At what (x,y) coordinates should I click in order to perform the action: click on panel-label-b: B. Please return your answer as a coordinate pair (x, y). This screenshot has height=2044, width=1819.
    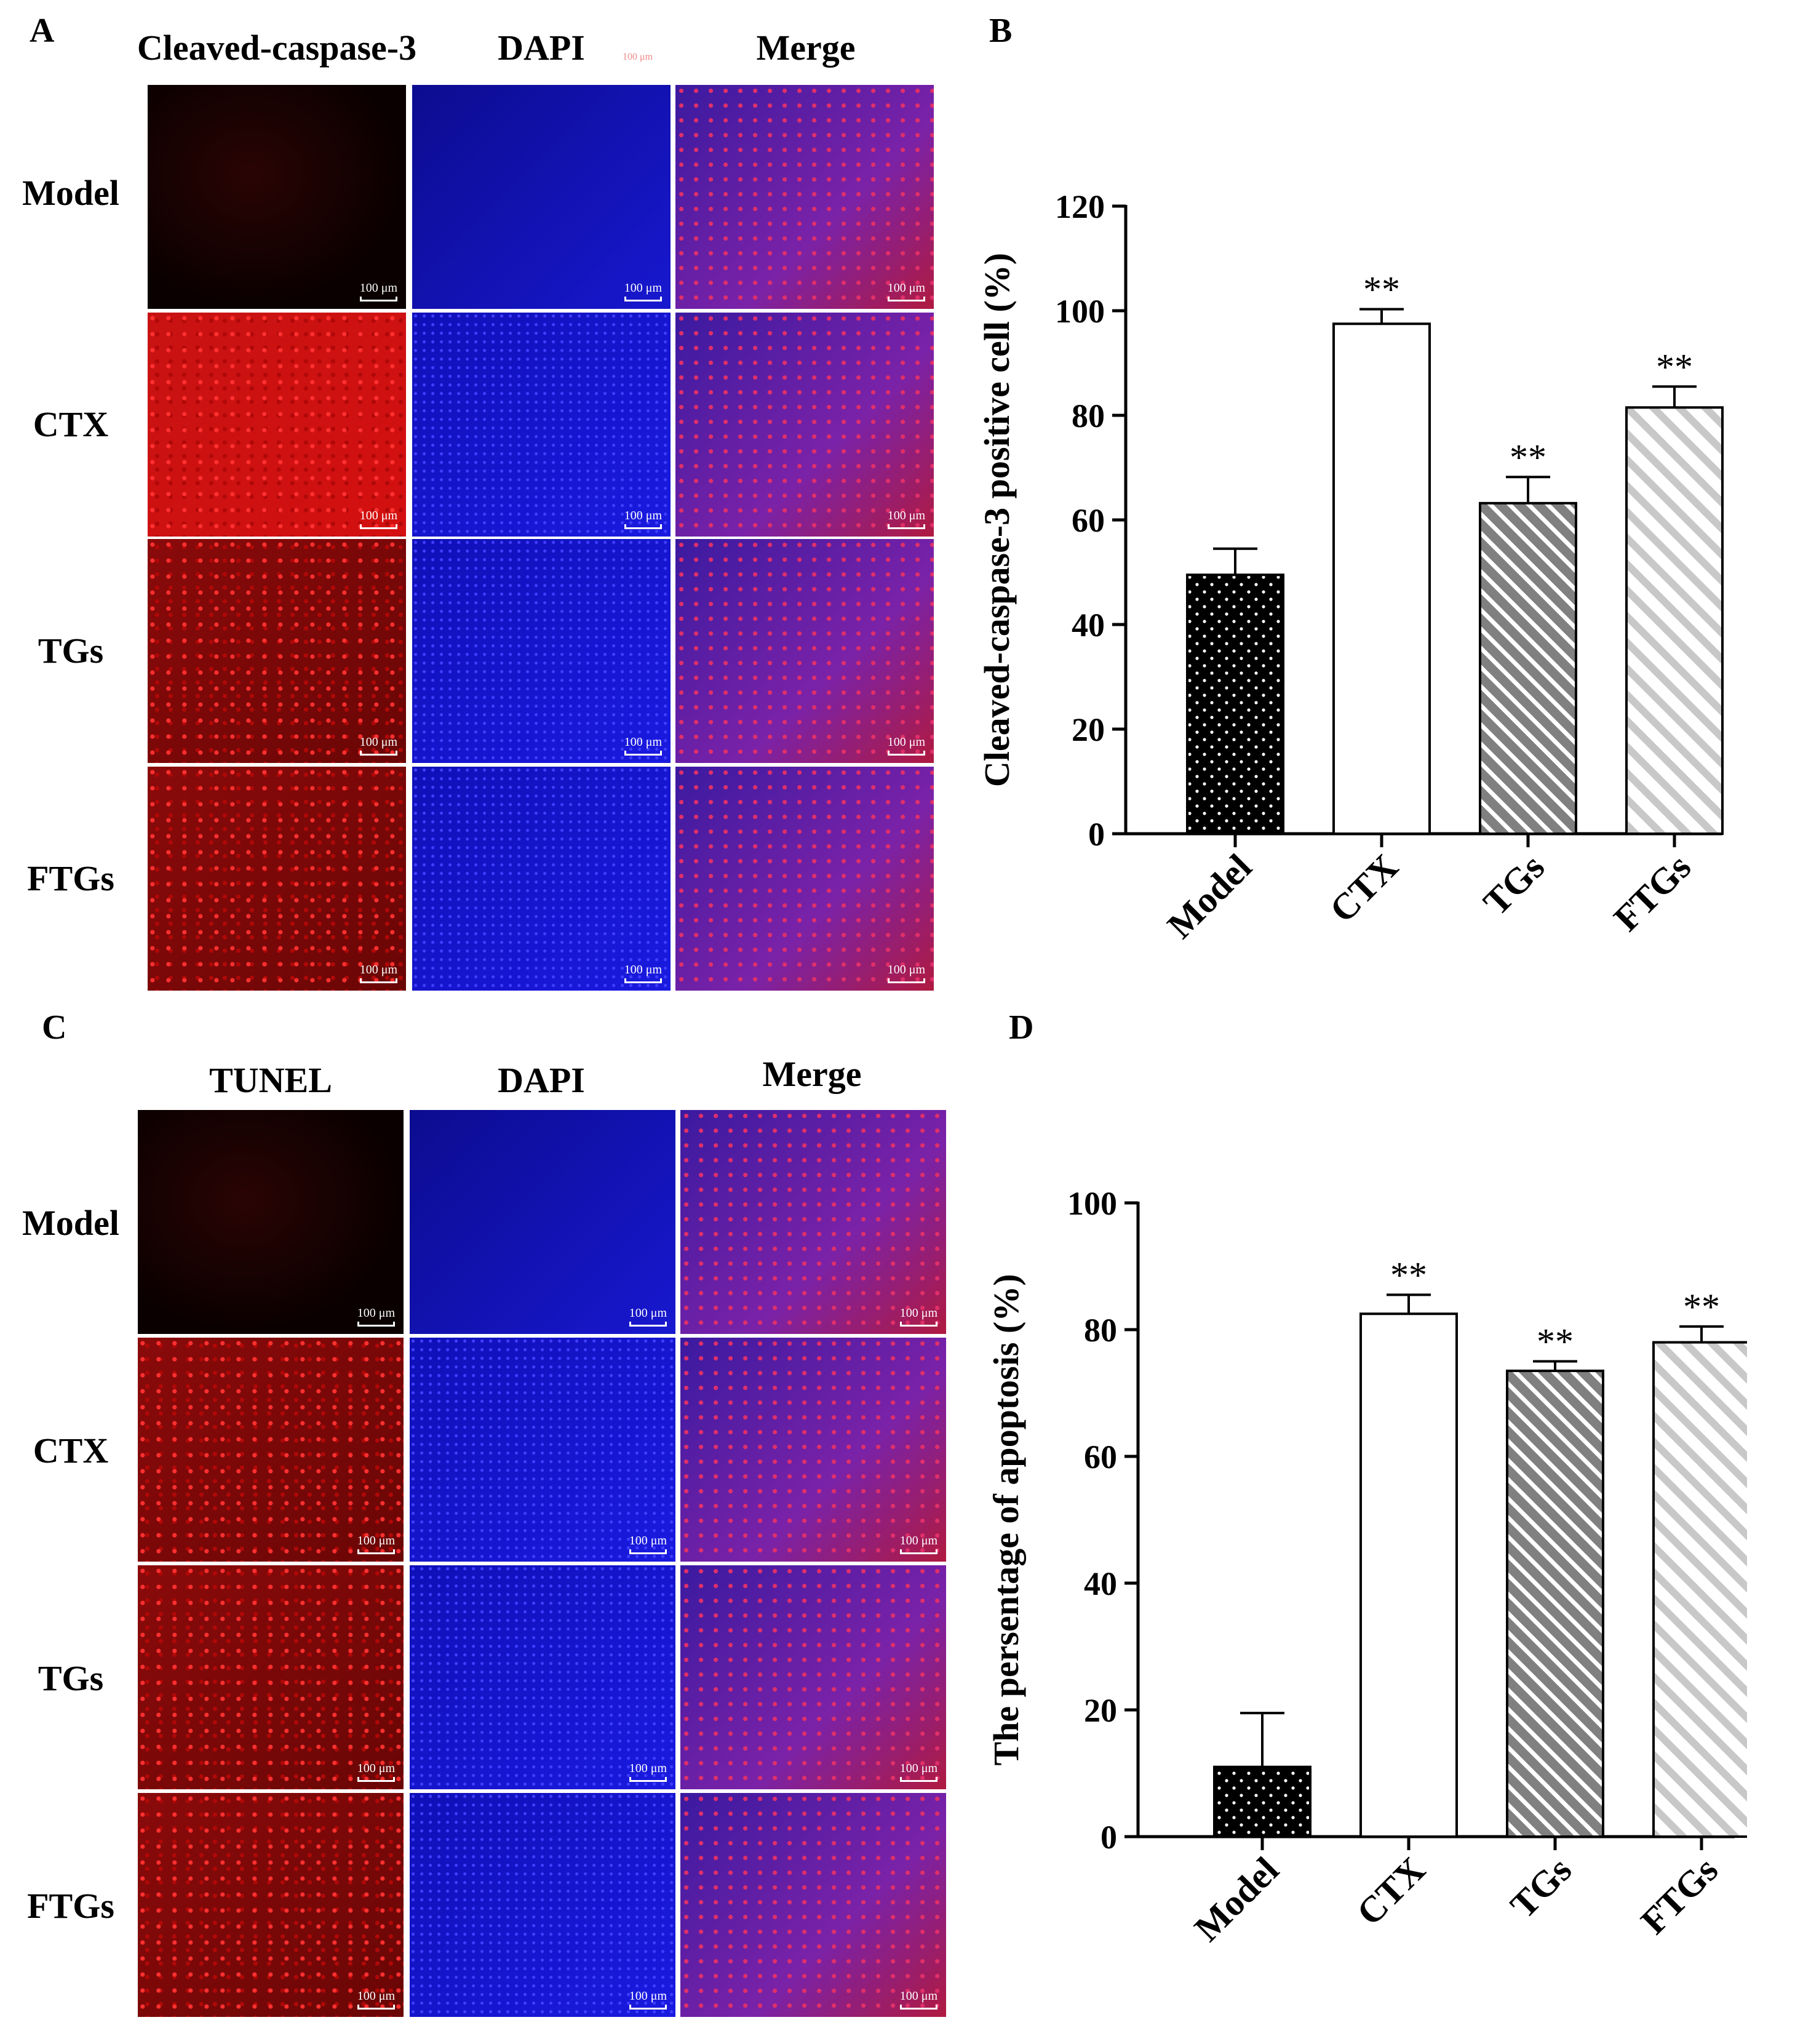
    Looking at the image, I should click on (1001, 31).